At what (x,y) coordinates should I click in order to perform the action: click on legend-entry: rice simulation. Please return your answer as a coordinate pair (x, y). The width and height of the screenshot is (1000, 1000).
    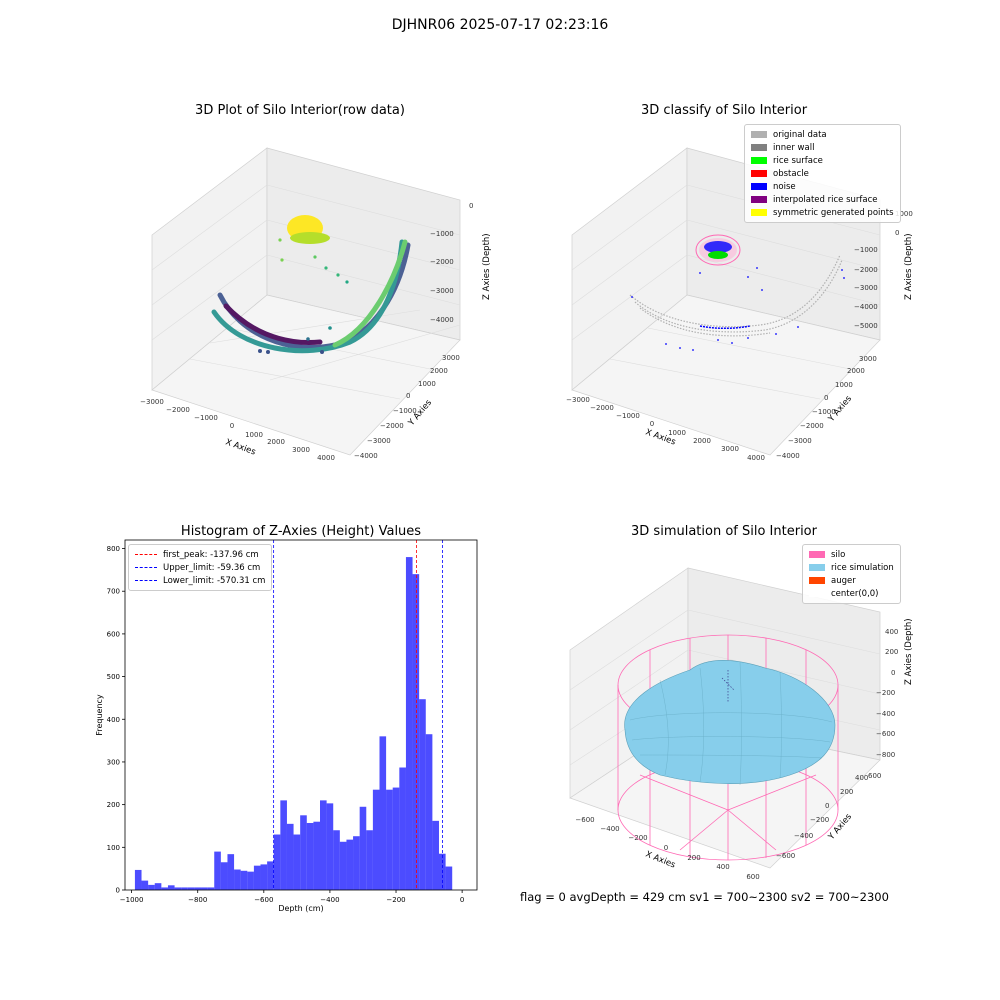
    Looking at the image, I should click on (851, 567).